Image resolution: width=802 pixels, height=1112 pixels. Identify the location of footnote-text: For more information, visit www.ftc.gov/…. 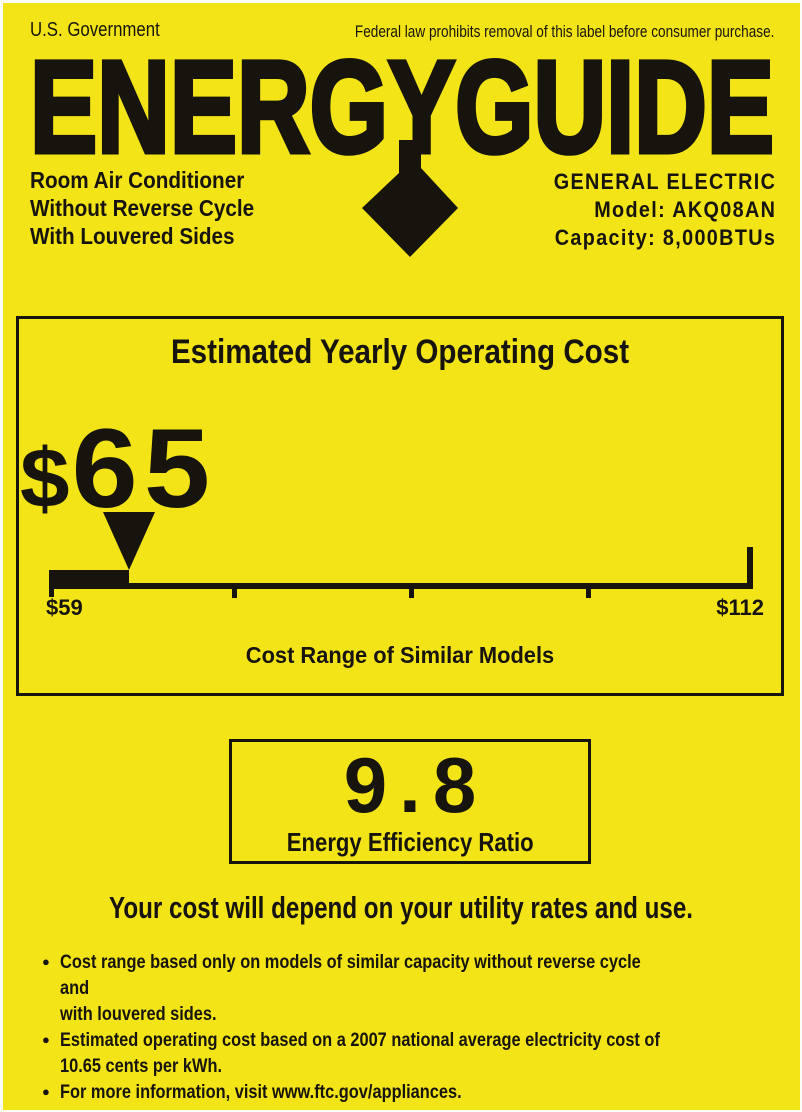
(261, 1092).